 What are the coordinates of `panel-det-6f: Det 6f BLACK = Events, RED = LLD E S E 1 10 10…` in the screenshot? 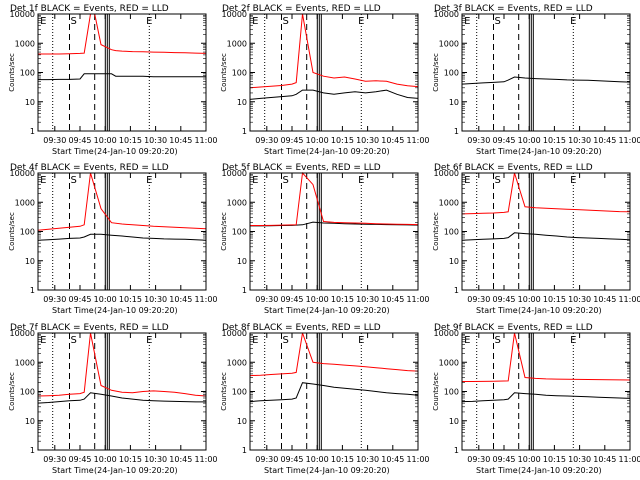 It's located at (536, 239).